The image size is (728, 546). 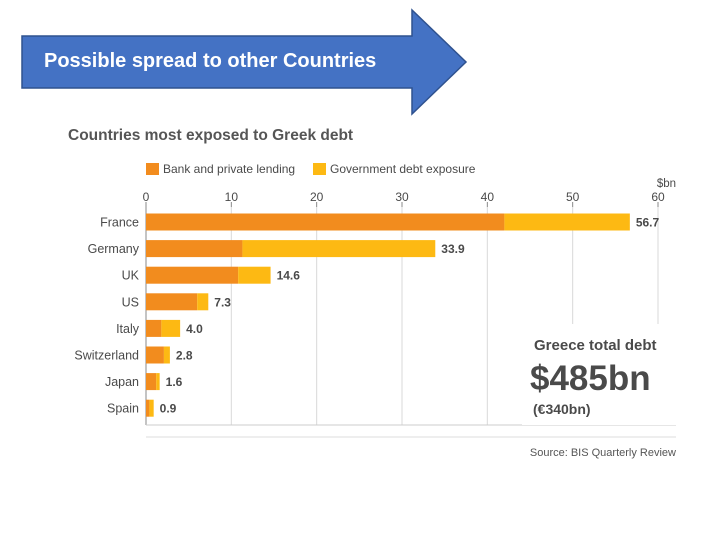 What do you see at coordinates (590, 378) in the screenshot?
I see `callout-value: $485bn` at bounding box center [590, 378].